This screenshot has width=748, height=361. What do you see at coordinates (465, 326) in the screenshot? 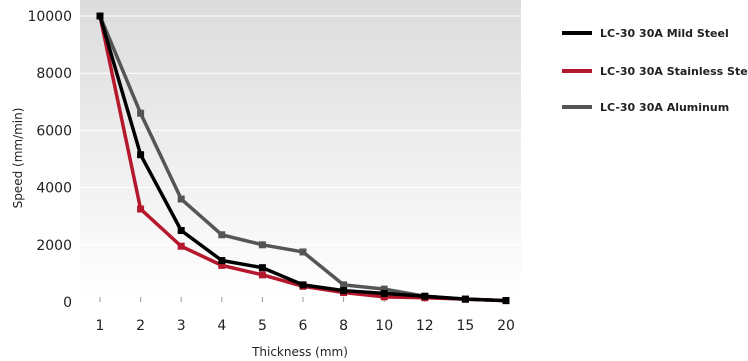
I see `x-tick-label: 15` at bounding box center [465, 326].